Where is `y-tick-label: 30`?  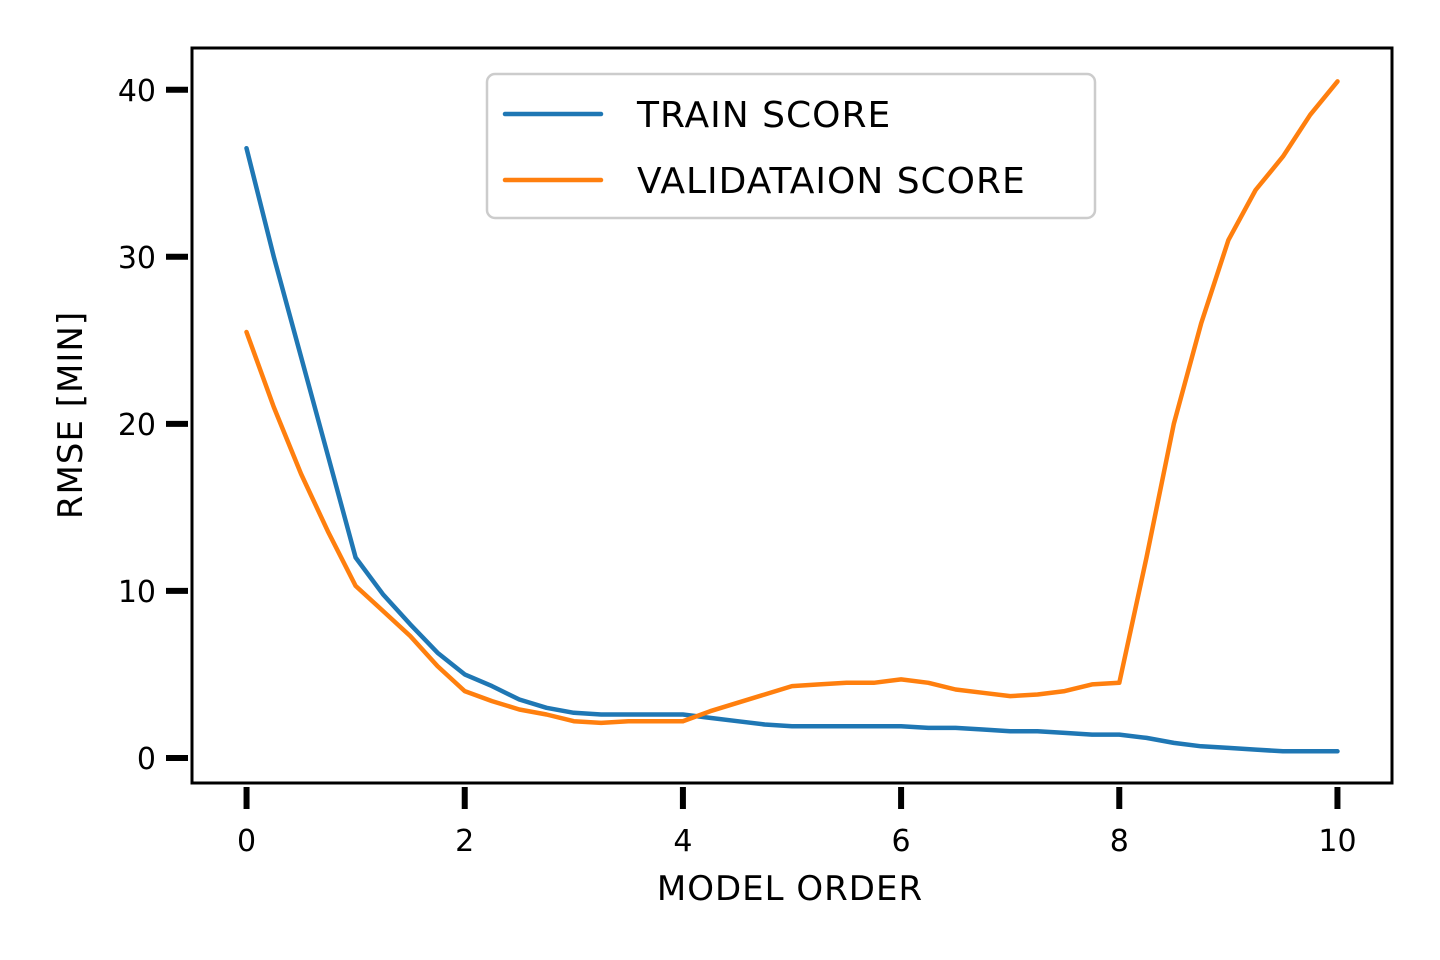 y-tick-label: 30 is located at coordinates (137, 258).